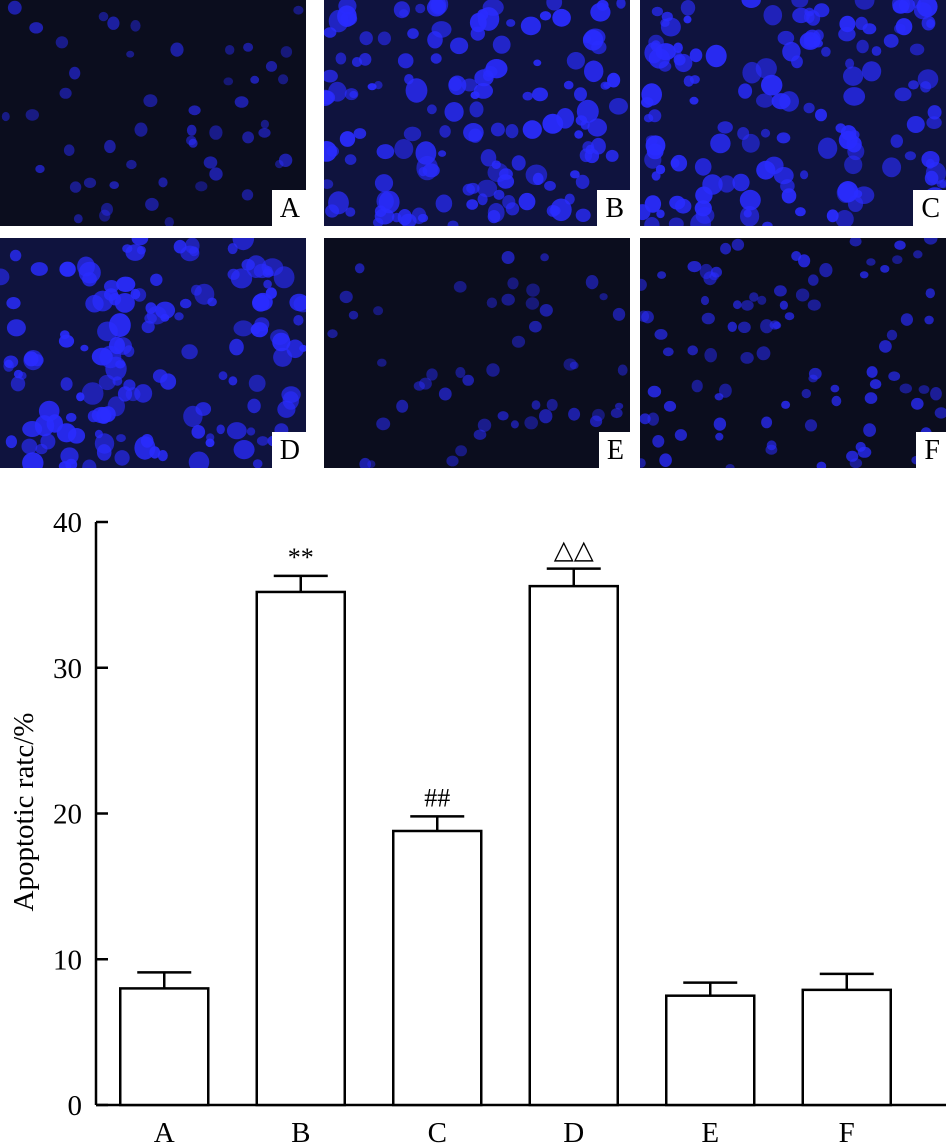  Describe the element at coordinates (931, 450) in the screenshot. I see `panel-label: F` at that location.